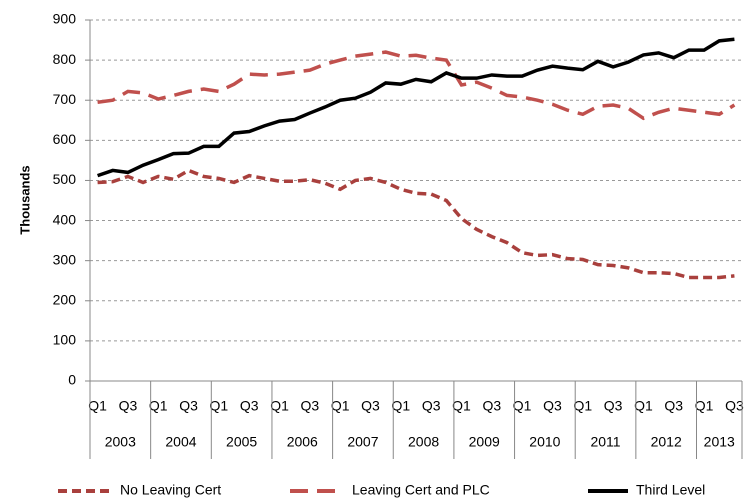 The width and height of the screenshot is (747, 498). Describe the element at coordinates (65, 19) in the screenshot. I see `y-tick-label: 900` at that location.